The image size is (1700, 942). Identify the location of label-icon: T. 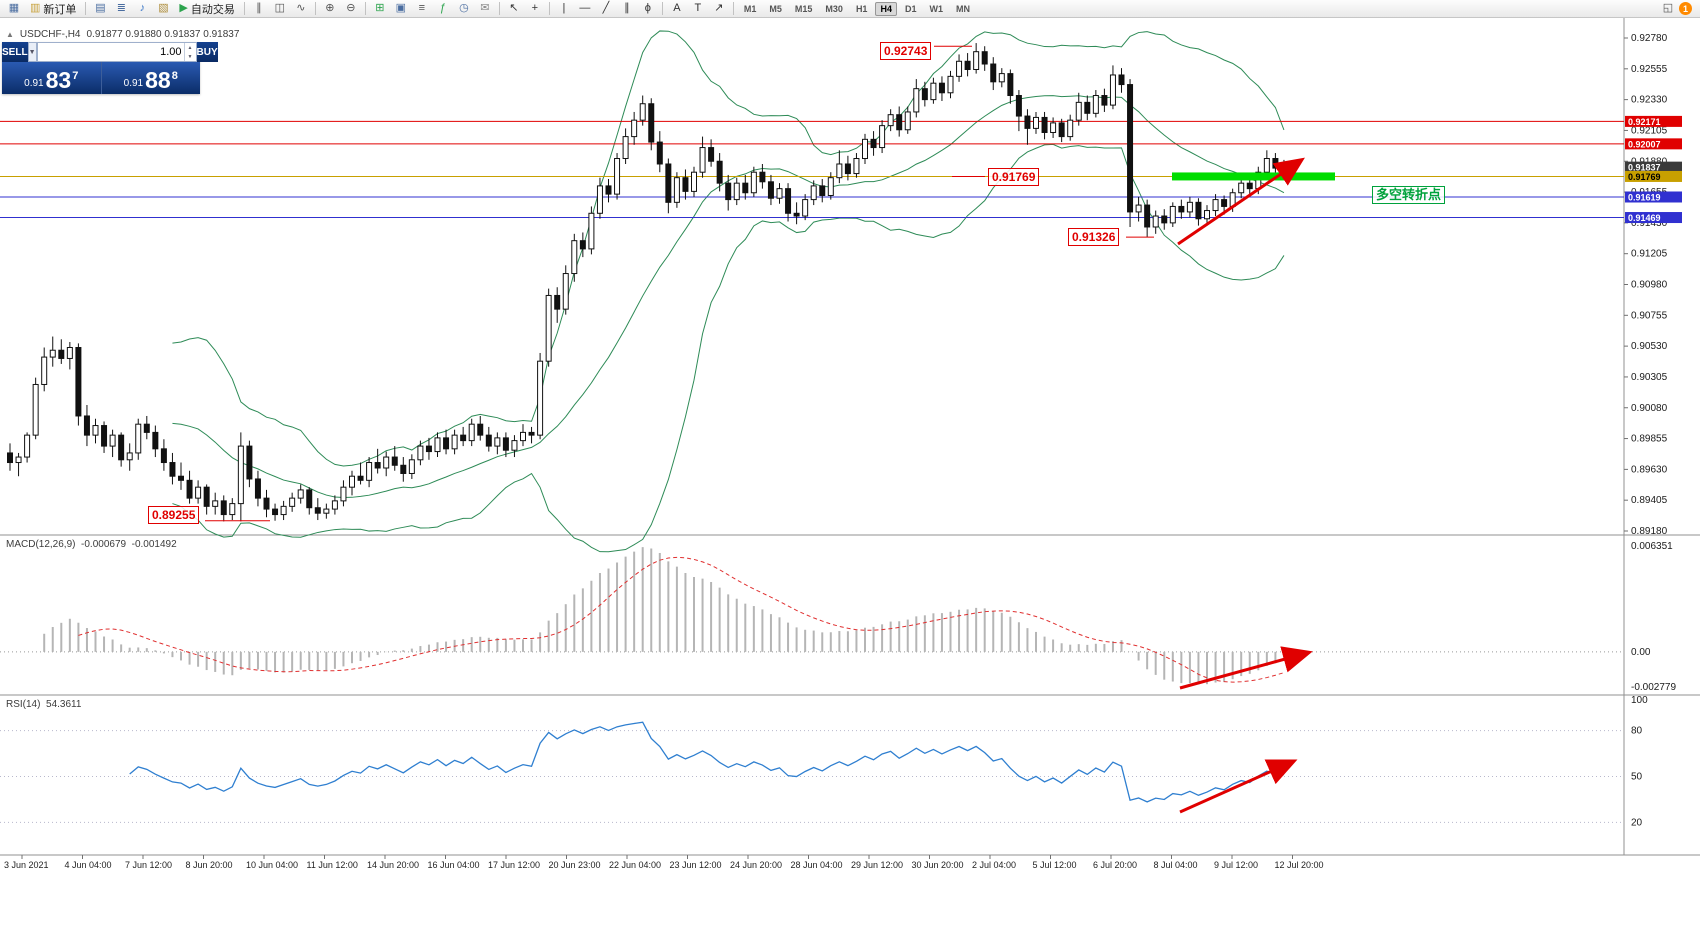
(698, 8).